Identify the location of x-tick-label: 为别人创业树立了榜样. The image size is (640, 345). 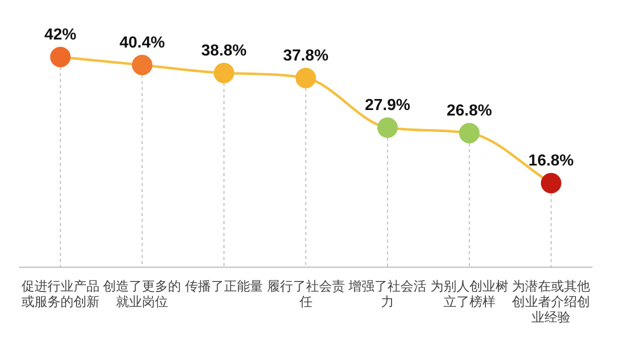
(469, 294).